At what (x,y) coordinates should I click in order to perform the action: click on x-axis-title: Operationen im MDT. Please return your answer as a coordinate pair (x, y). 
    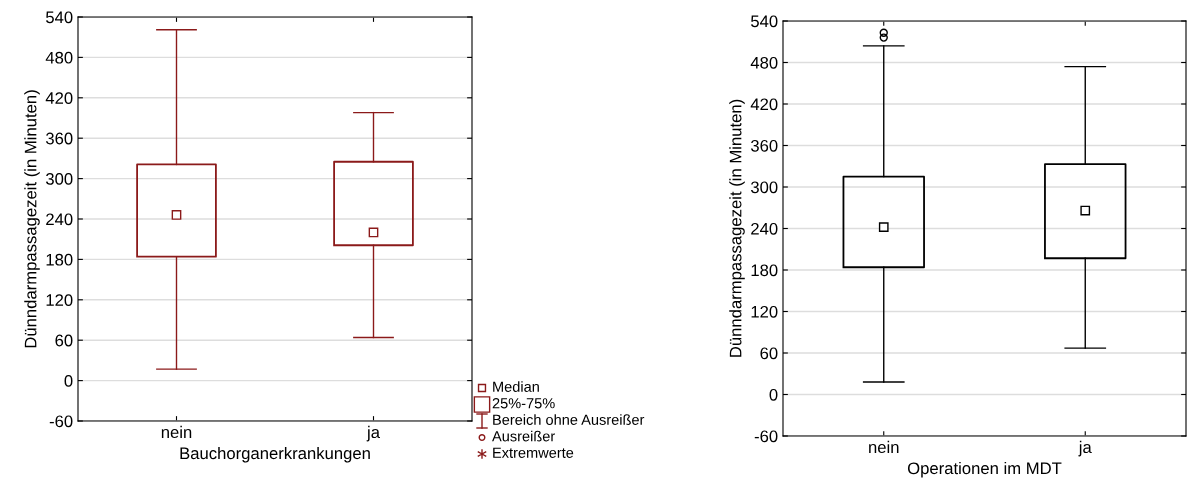
    Looking at the image, I should click on (984, 469).